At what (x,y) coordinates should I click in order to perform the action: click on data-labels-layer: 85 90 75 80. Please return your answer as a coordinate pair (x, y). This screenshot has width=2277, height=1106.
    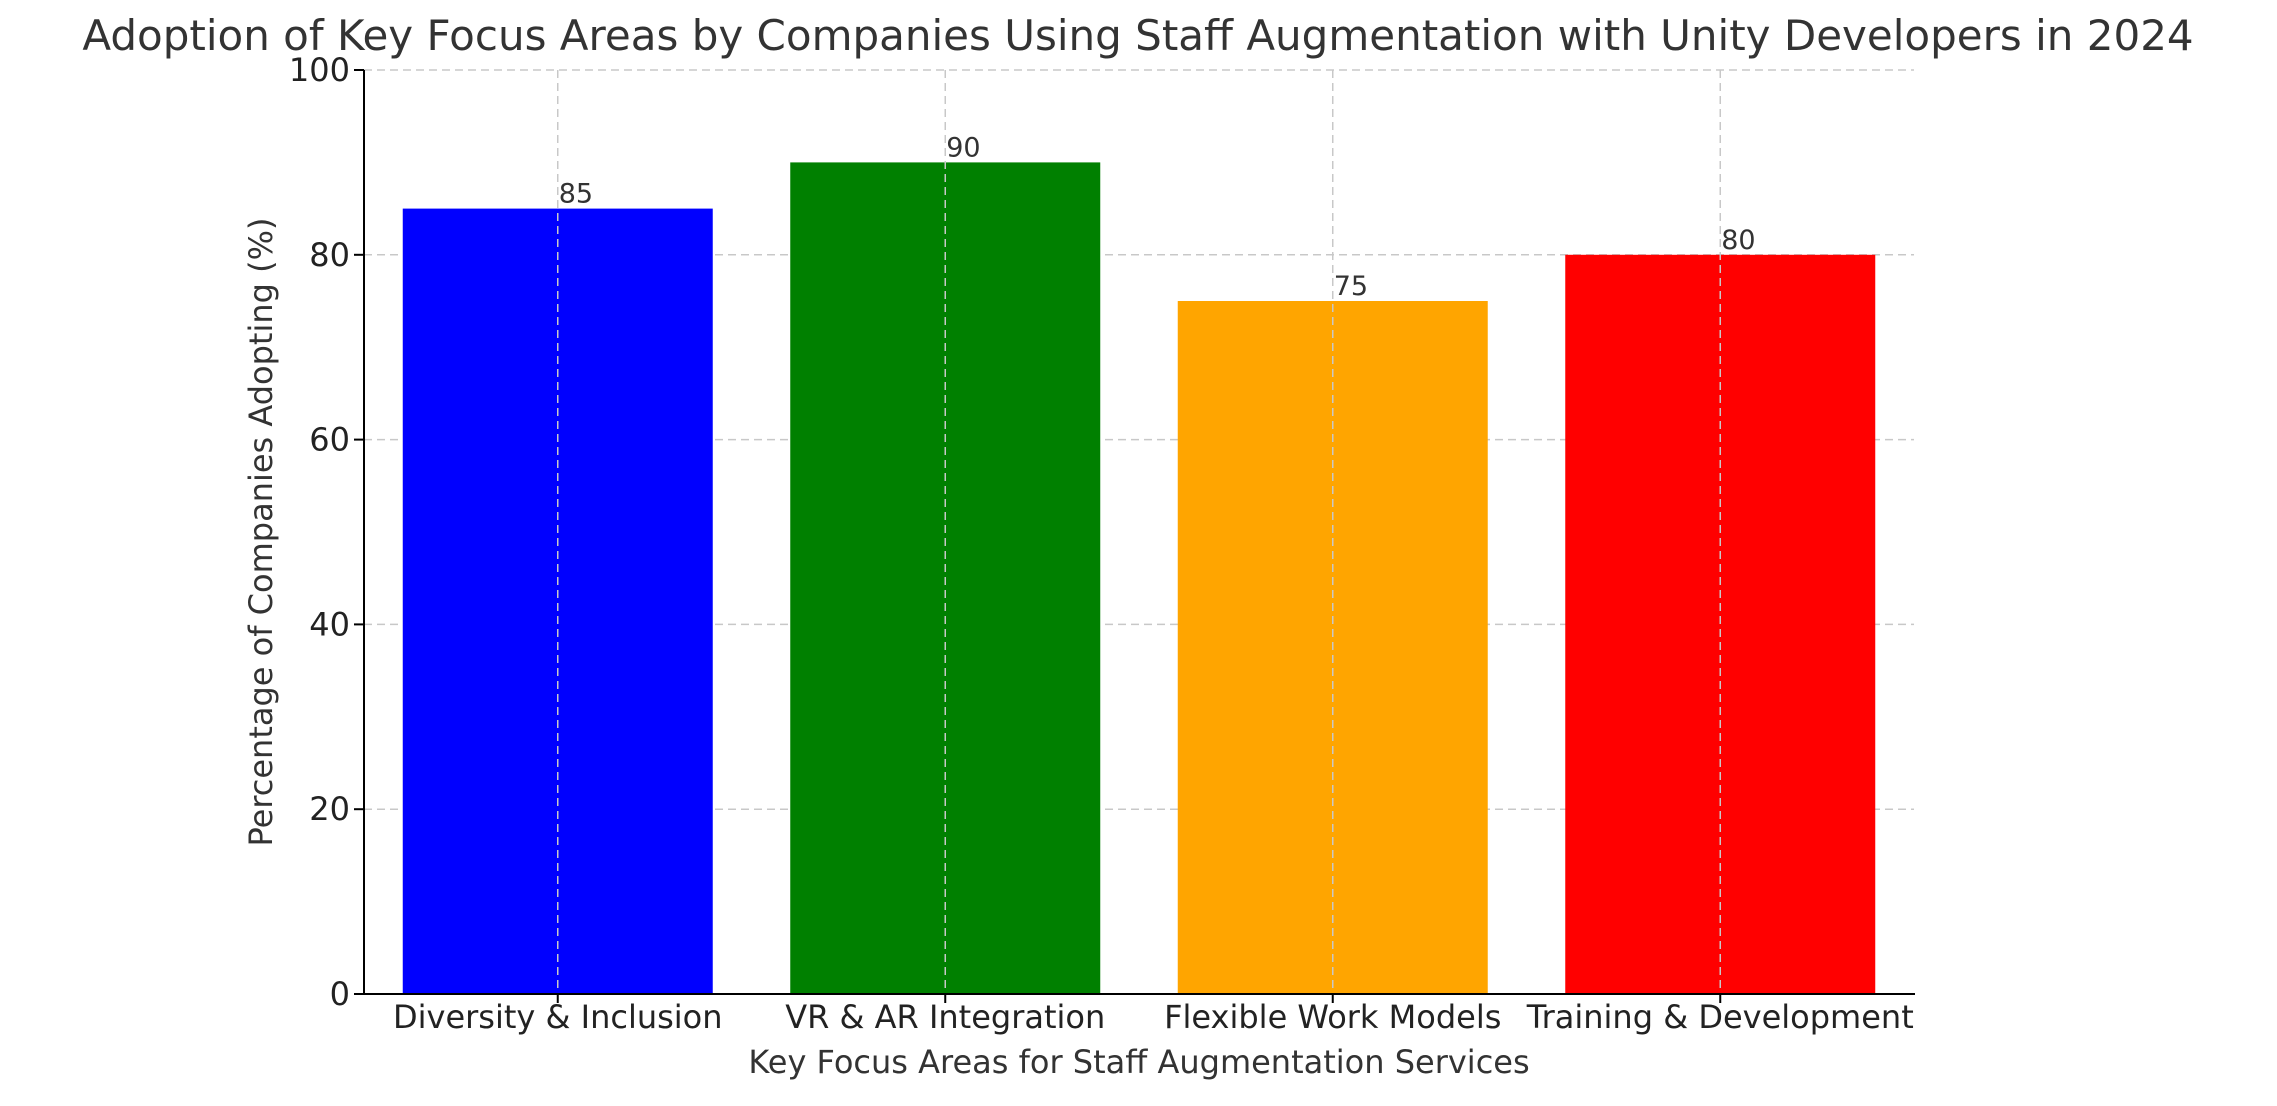
    Looking at the image, I should click on (1157, 217).